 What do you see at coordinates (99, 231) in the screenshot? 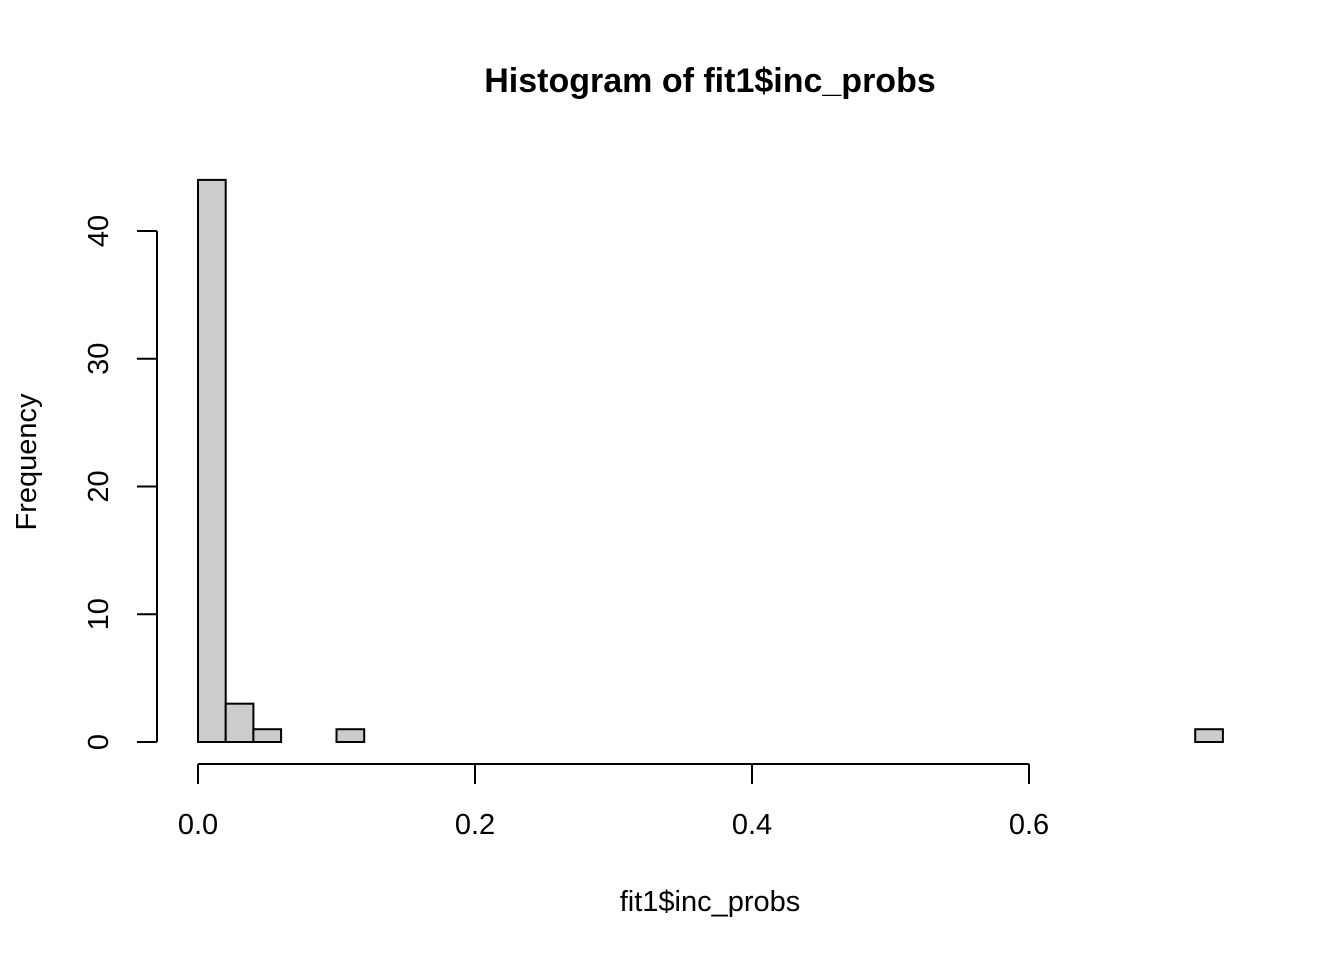
I see `y-tick-label: 40` at bounding box center [99, 231].